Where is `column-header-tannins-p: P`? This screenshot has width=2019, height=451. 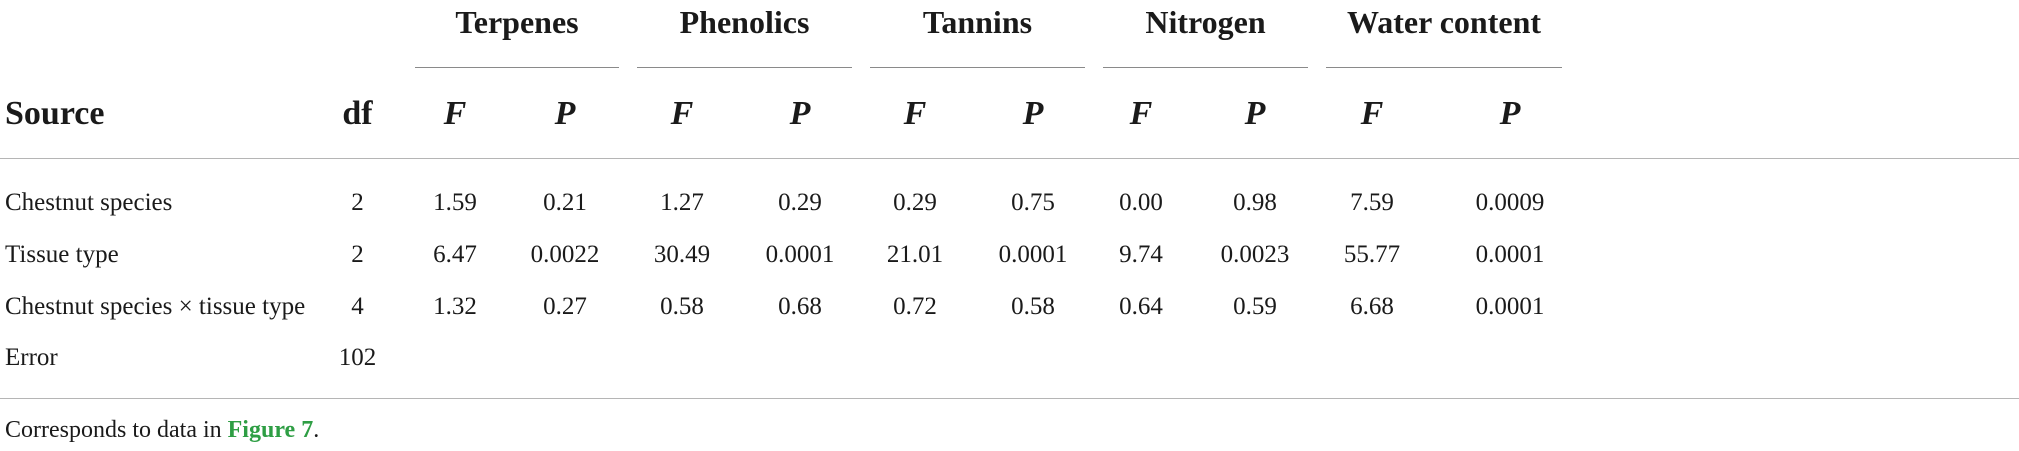 column-header-tannins-p: P is located at coordinates (1033, 113).